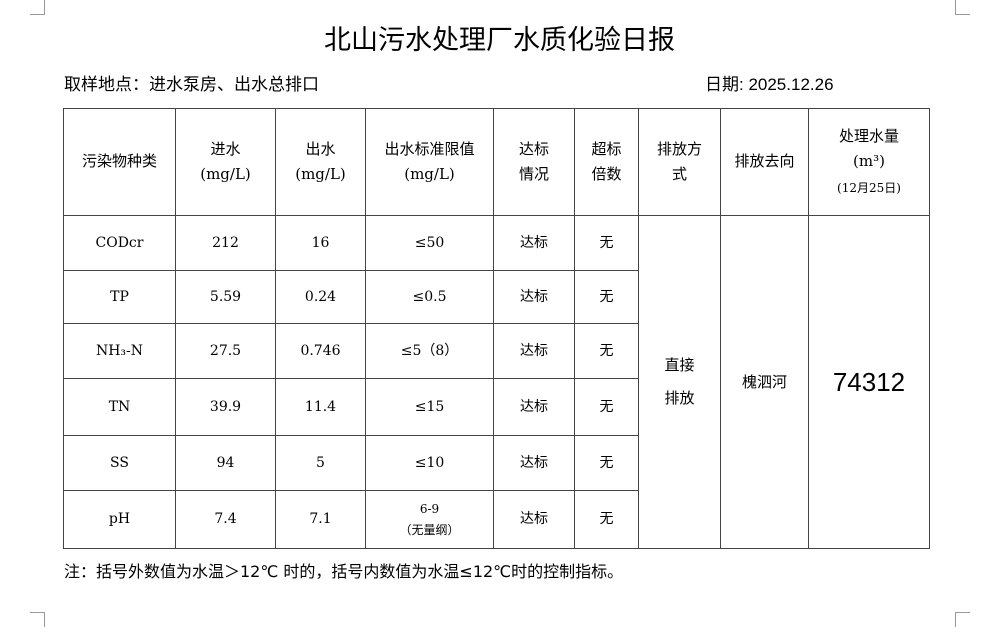 This screenshot has width=999, height=635. Describe the element at coordinates (191, 85) in the screenshot. I see `sampling-location: 取样地点：进水泵房、出水总排口` at that location.